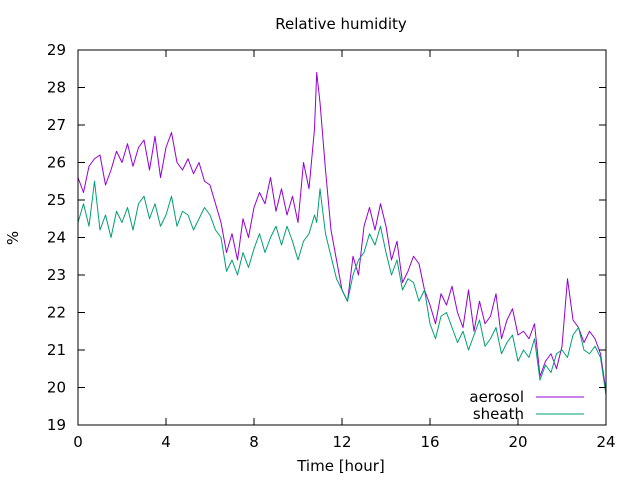 This screenshot has width=640, height=480. Describe the element at coordinates (56, 275) in the screenshot. I see `y-tick-label: 23` at that location.